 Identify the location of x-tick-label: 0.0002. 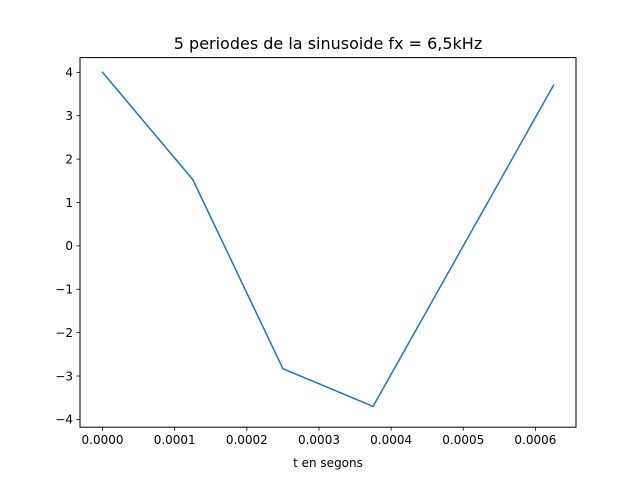
(247, 440).